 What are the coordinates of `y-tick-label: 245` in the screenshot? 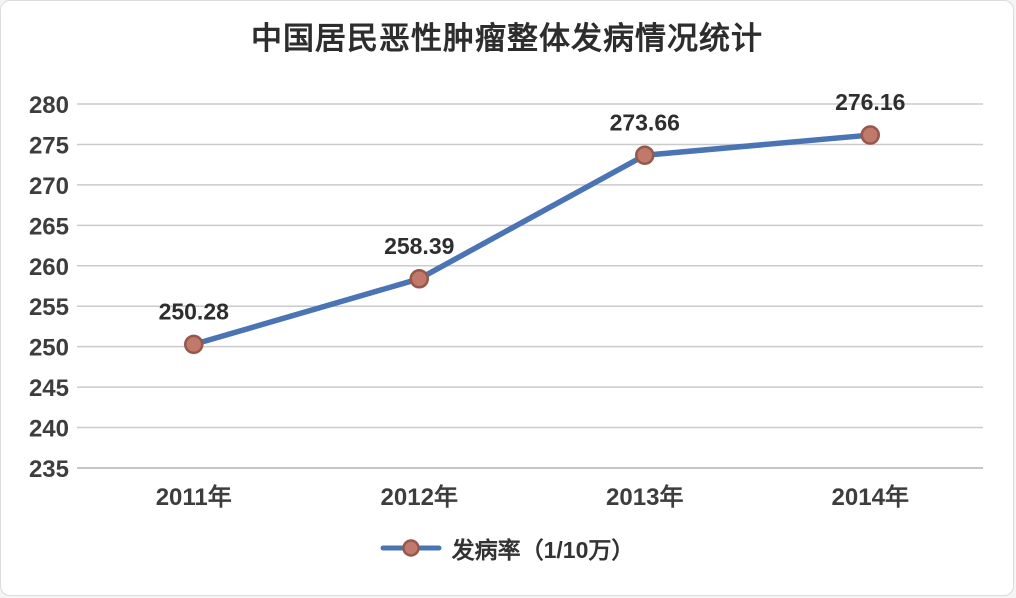 It's located at (49, 388).